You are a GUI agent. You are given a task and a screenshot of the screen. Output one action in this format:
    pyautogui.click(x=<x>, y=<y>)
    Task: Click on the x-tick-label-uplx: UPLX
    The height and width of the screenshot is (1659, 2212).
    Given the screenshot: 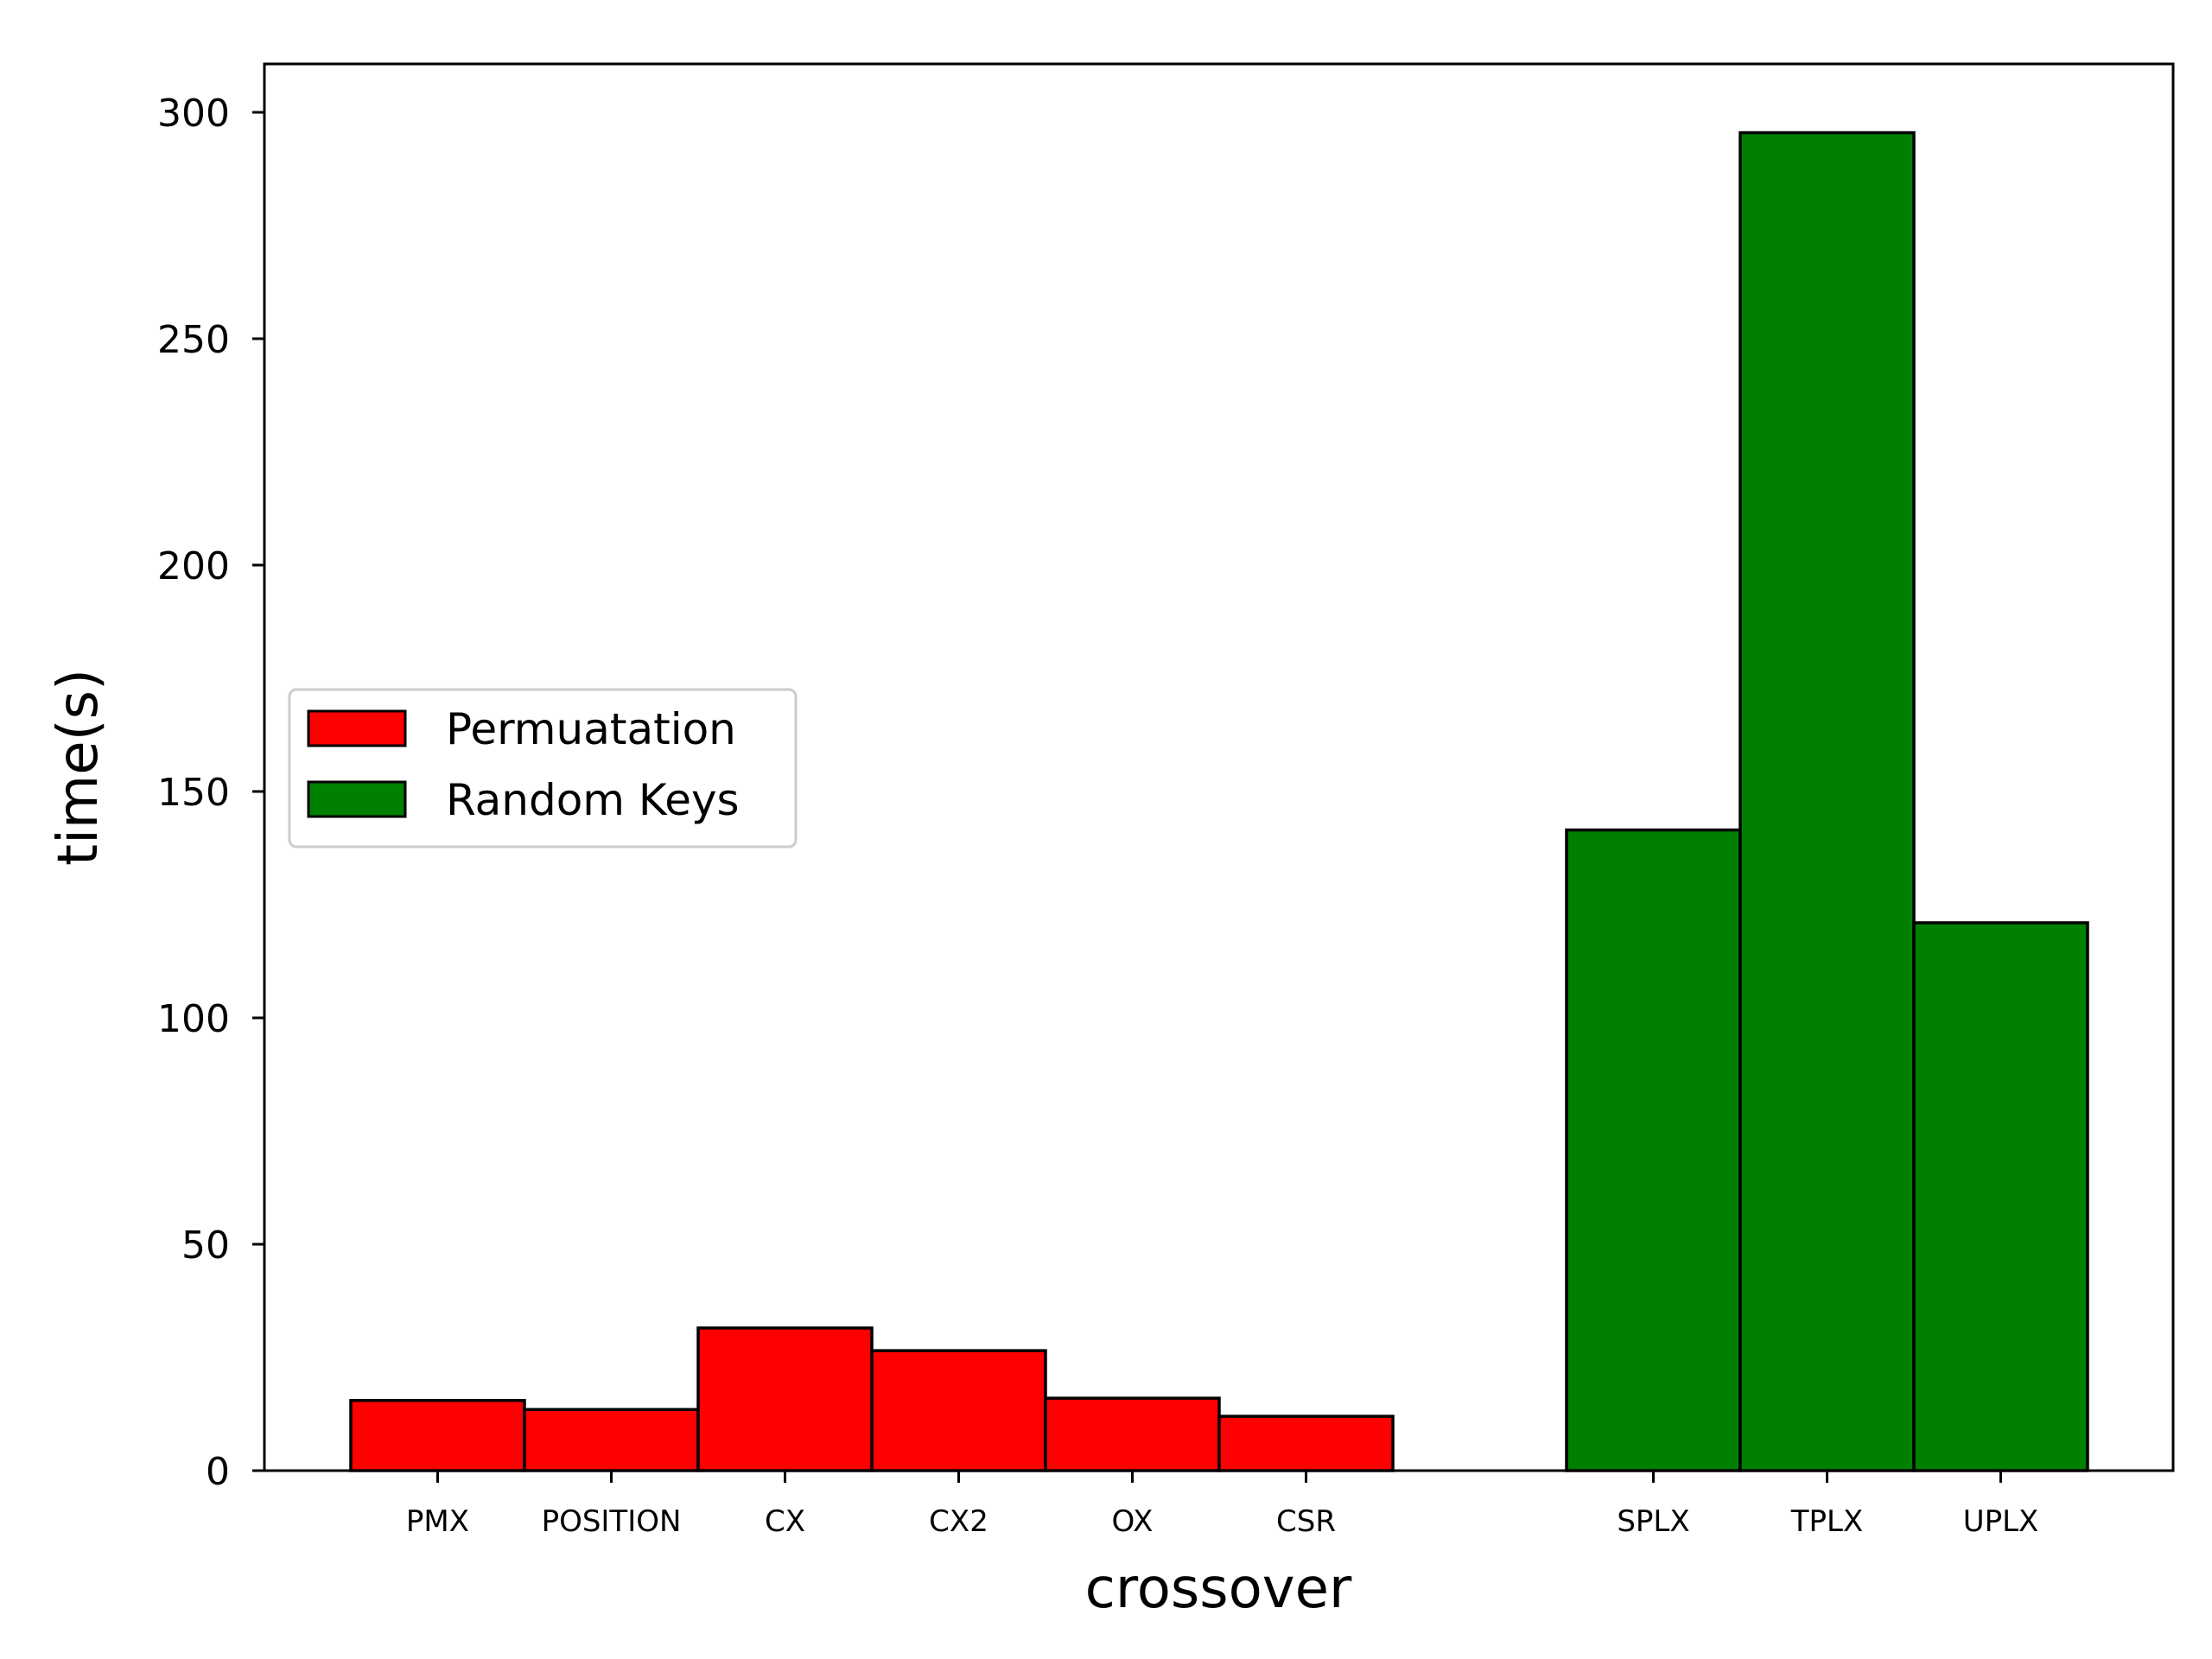 What is the action you would take?
    pyautogui.click(x=2001, y=1521)
    